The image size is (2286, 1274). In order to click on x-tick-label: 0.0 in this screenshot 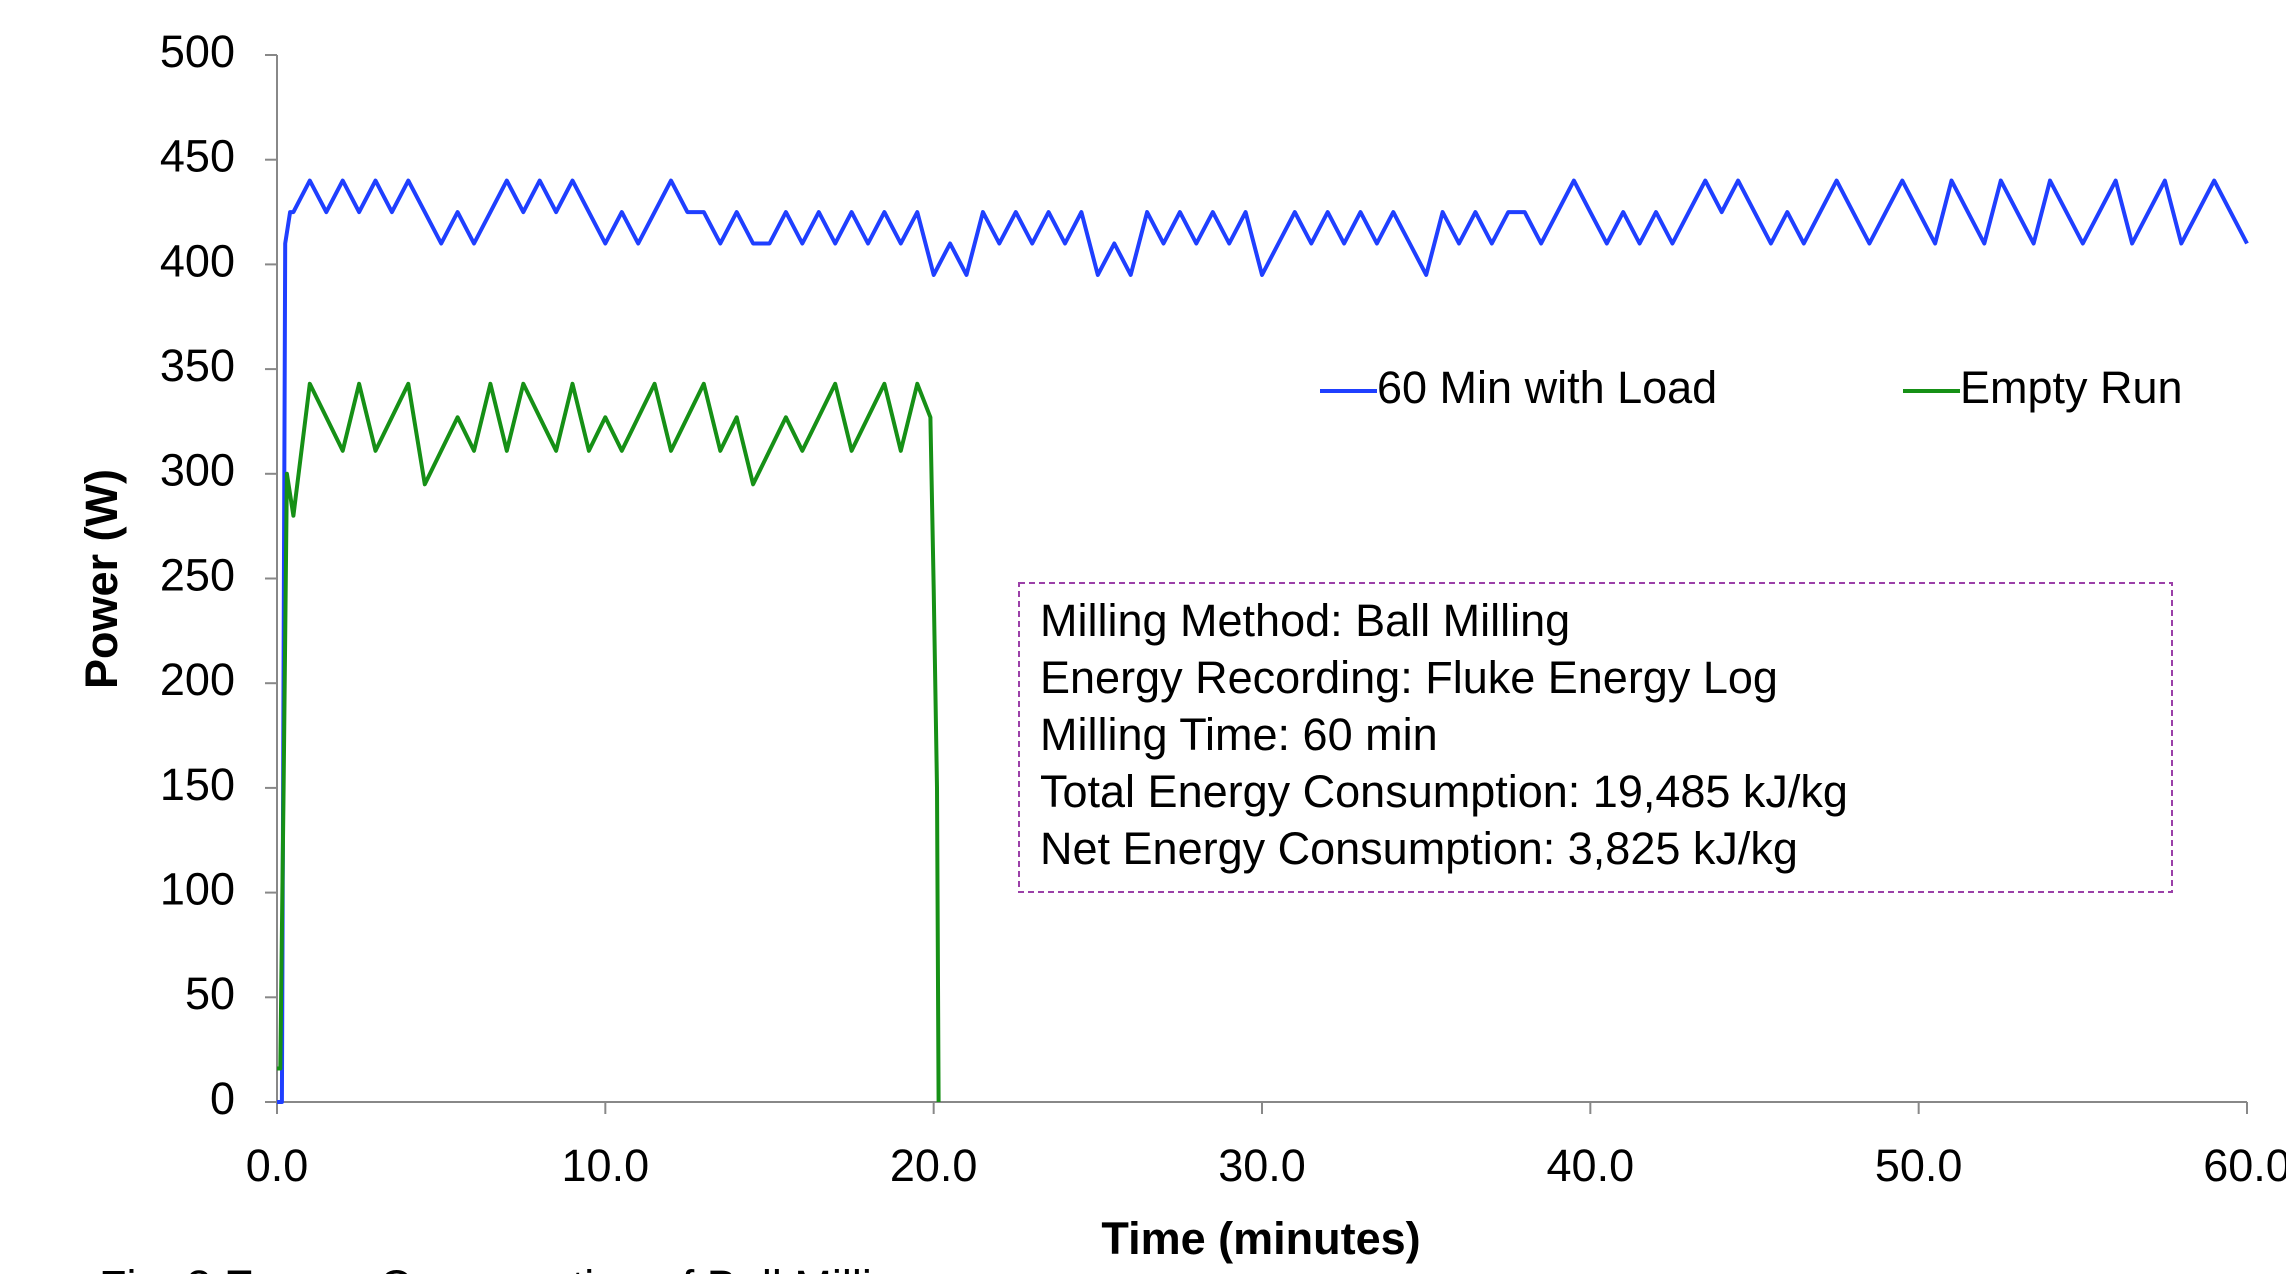, I will do `click(277, 1165)`.